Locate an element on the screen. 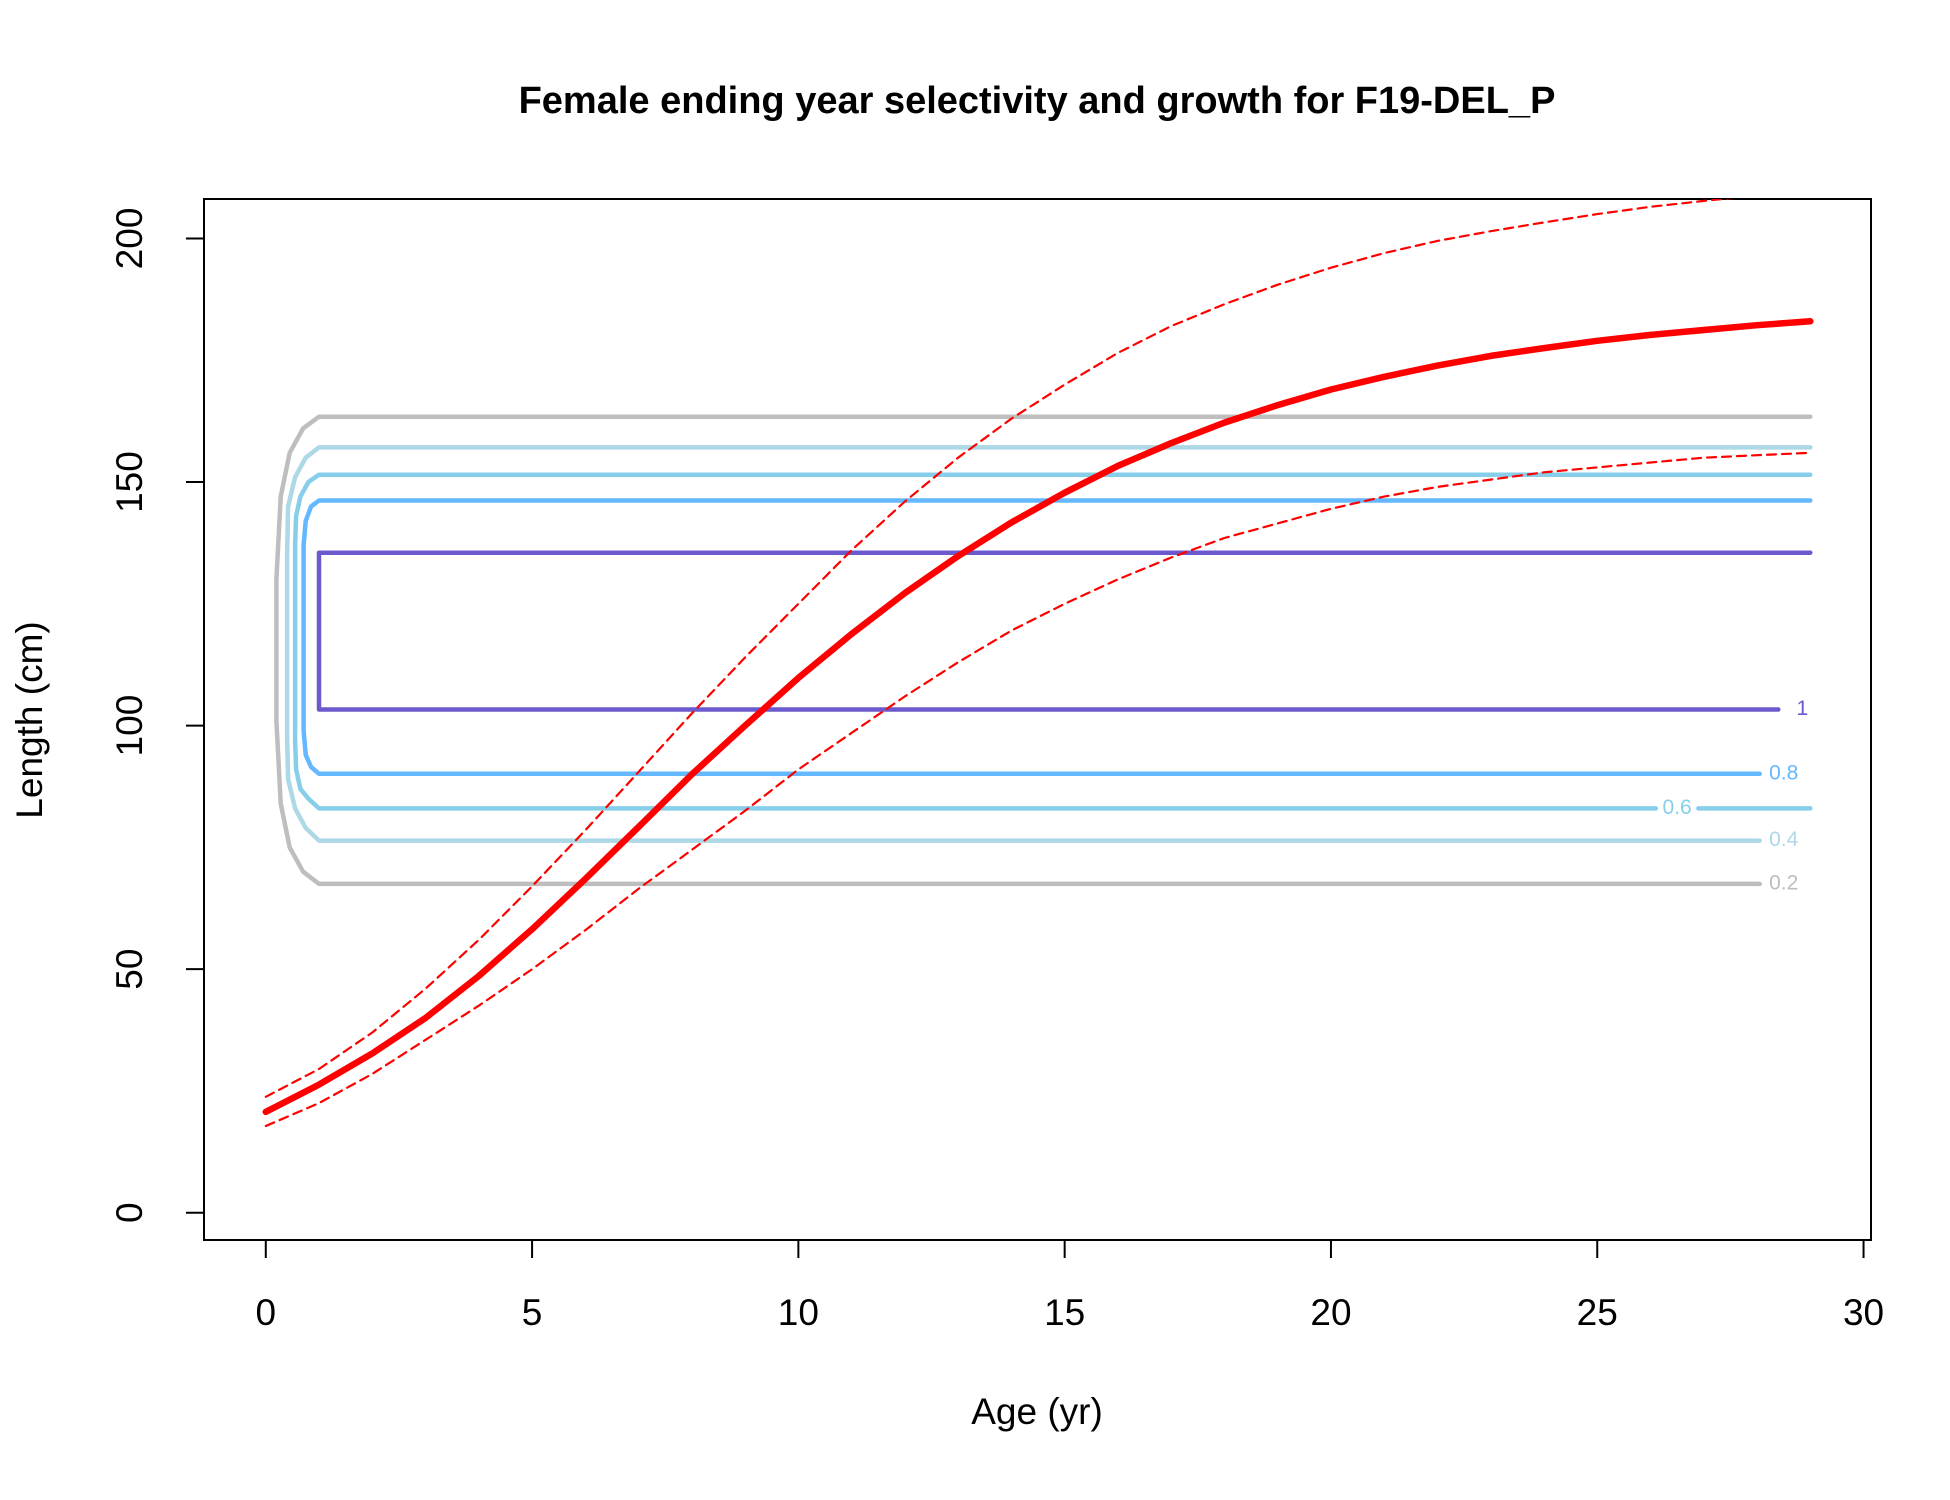 The image size is (1950, 1500). x-tick-label: 20 is located at coordinates (1330, 1312).